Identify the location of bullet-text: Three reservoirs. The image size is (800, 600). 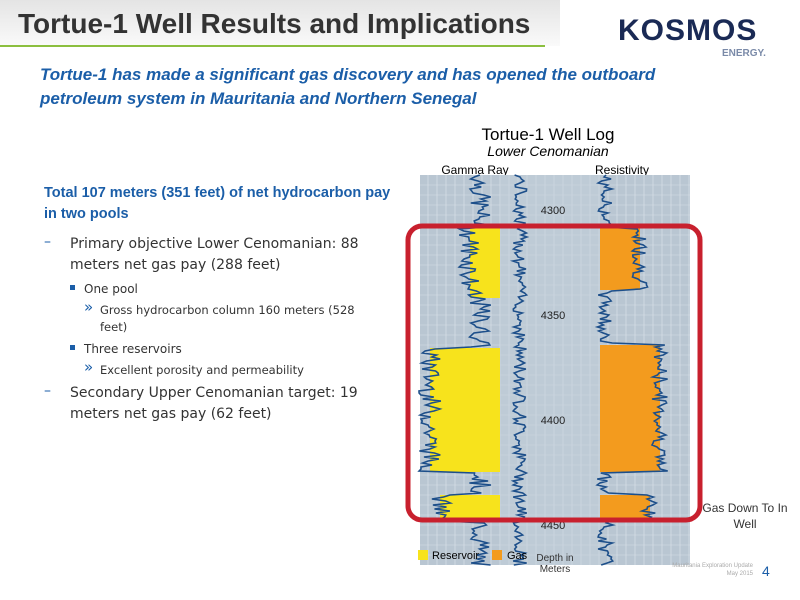
(133, 349).